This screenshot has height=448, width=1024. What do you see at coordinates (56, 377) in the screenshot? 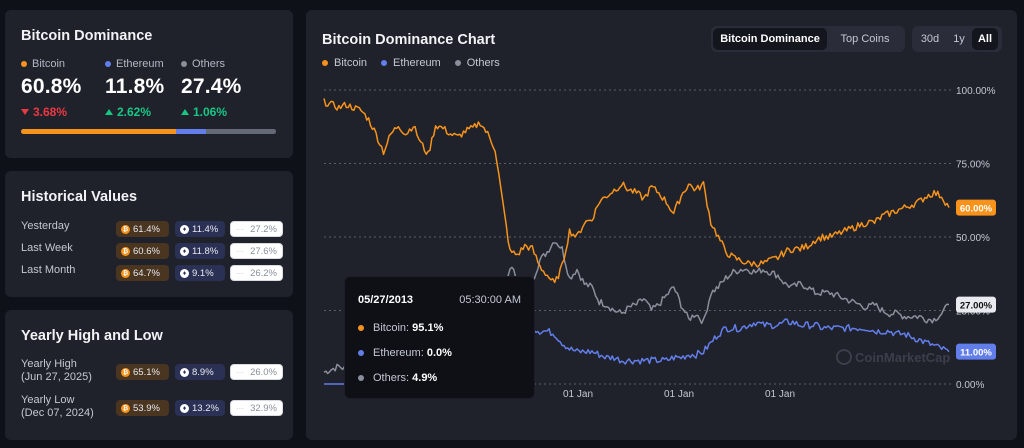
I see `row-label-date: (Jun 27, 2025)` at bounding box center [56, 377].